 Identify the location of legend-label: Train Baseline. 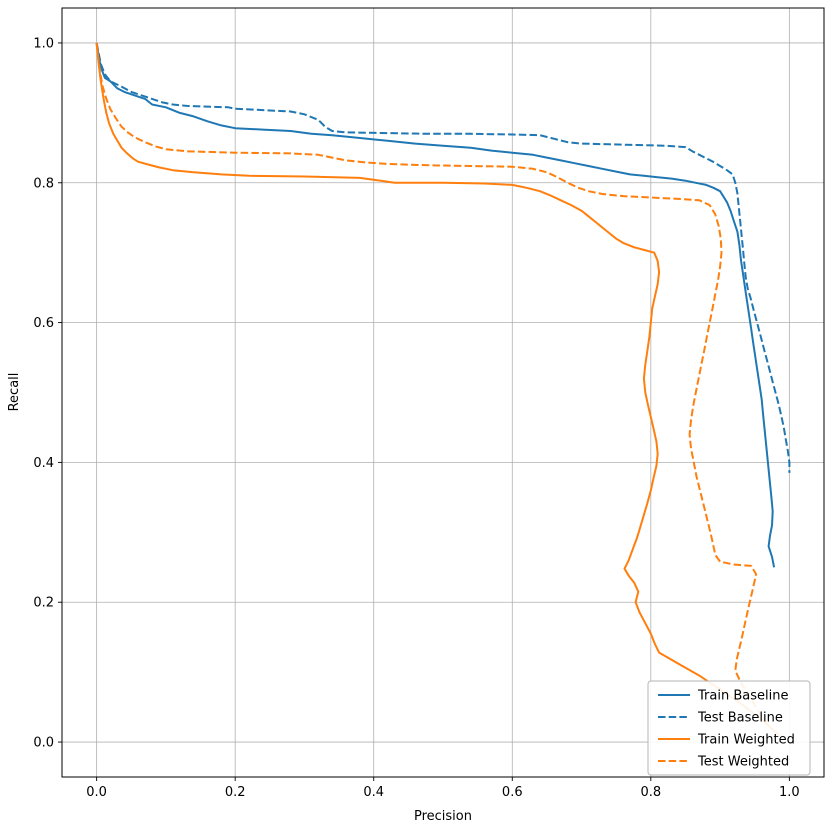
(742, 696).